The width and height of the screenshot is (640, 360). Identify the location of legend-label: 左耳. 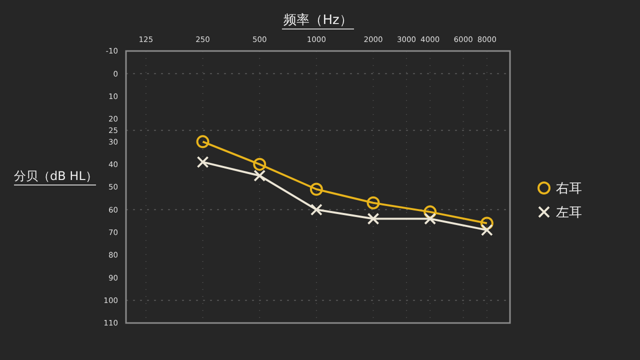
(569, 213).